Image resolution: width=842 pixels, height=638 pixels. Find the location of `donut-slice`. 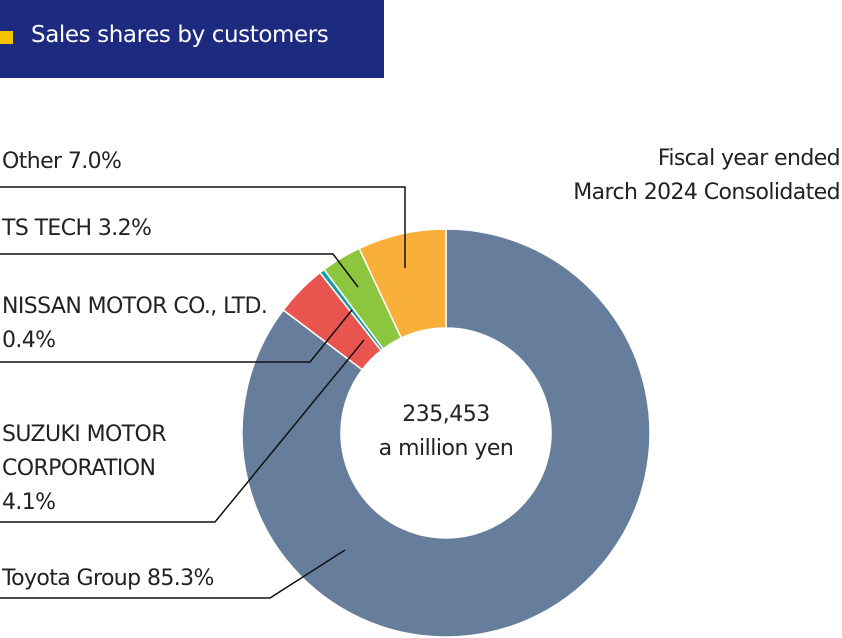

donut-slice is located at coordinates (402, 283).